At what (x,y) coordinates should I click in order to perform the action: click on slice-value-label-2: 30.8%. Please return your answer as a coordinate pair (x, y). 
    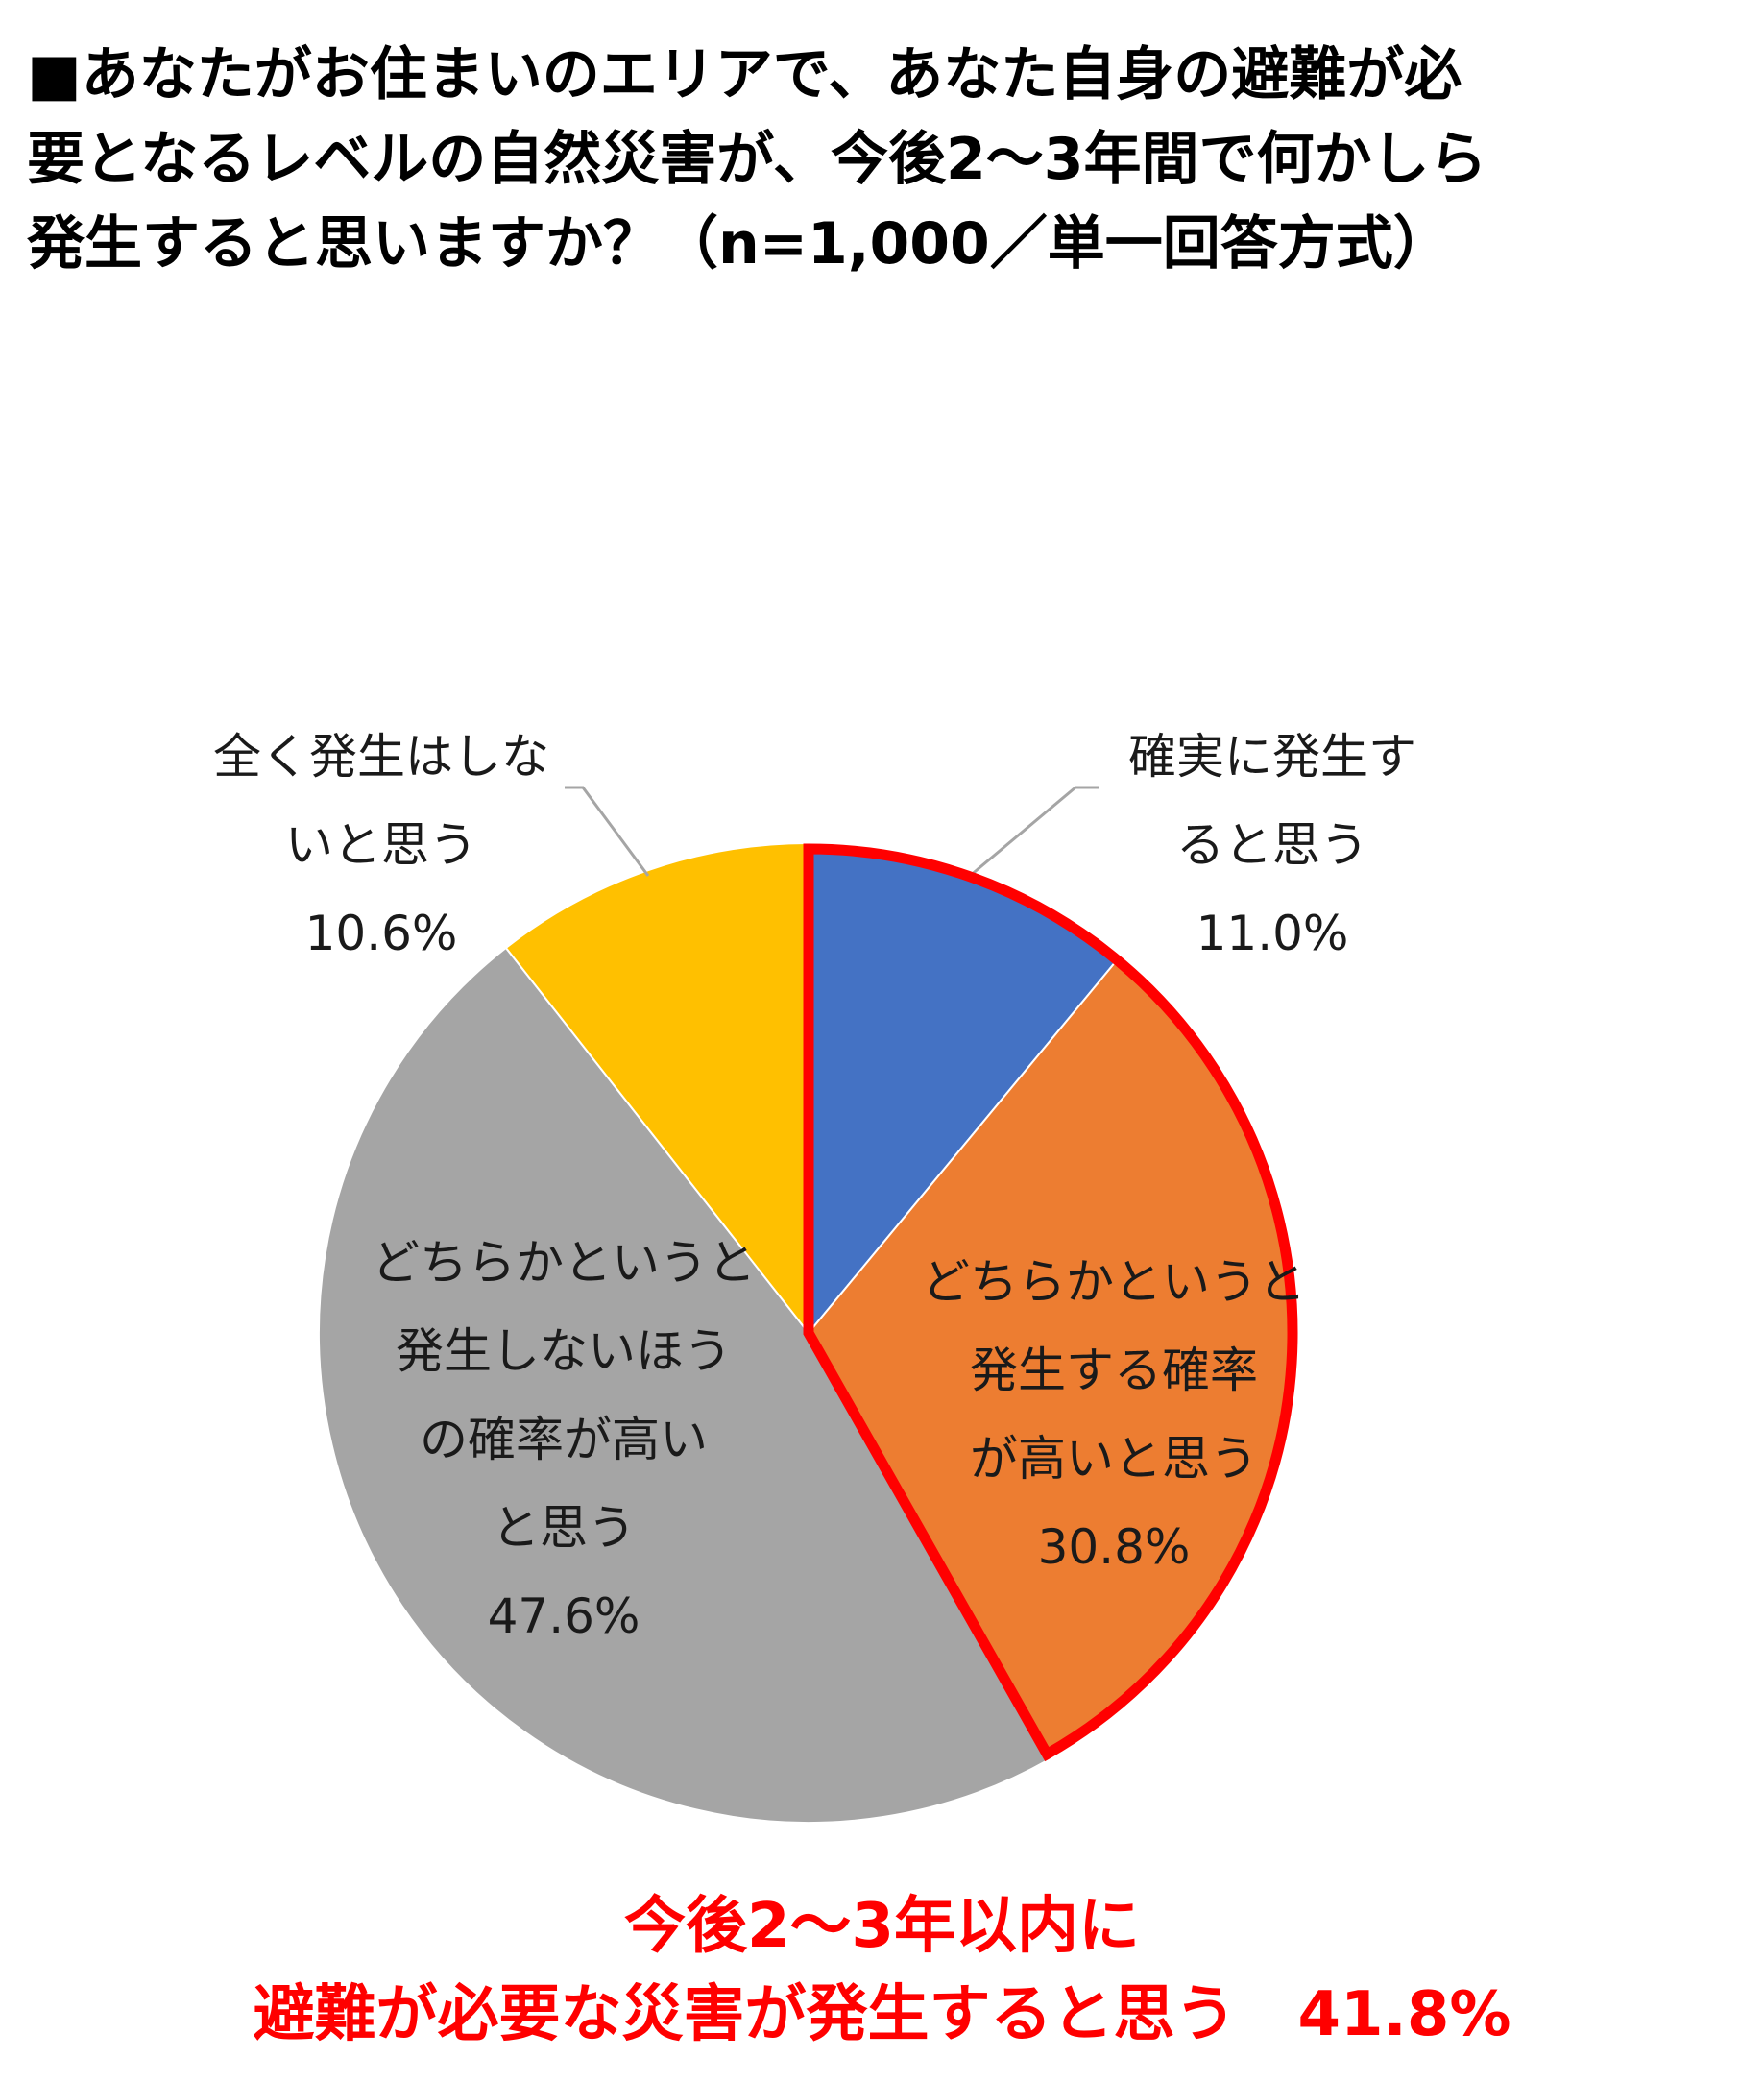
    Looking at the image, I should click on (1114, 1547).